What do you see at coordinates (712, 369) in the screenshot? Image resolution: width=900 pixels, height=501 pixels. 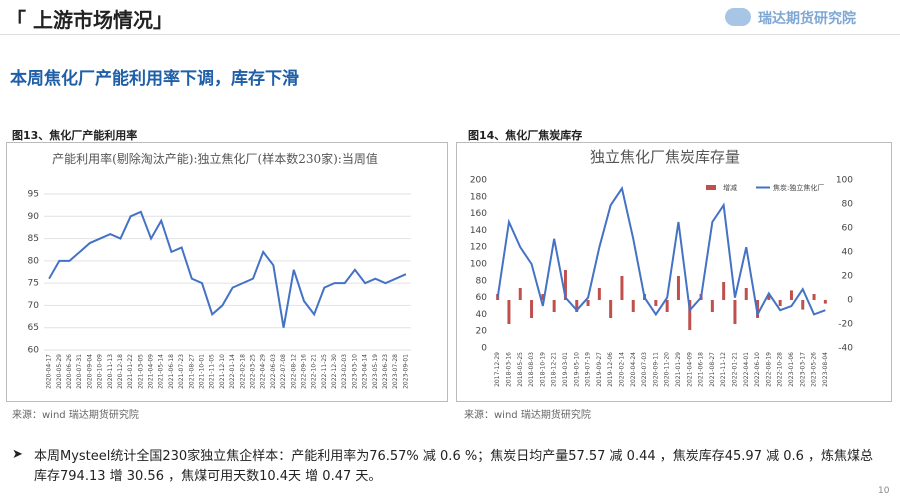 I see `x-tick-label: 2021-08-27` at bounding box center [712, 369].